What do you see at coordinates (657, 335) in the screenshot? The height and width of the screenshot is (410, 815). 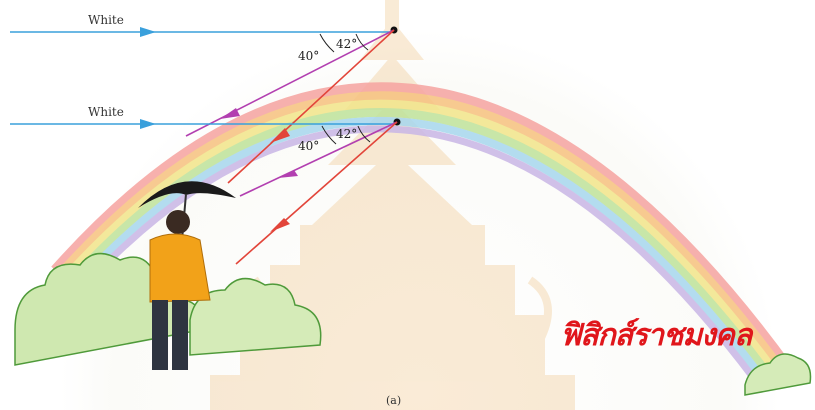 I see `watermark-text: ฟิสิกส์ราชมงคล` at bounding box center [657, 335].